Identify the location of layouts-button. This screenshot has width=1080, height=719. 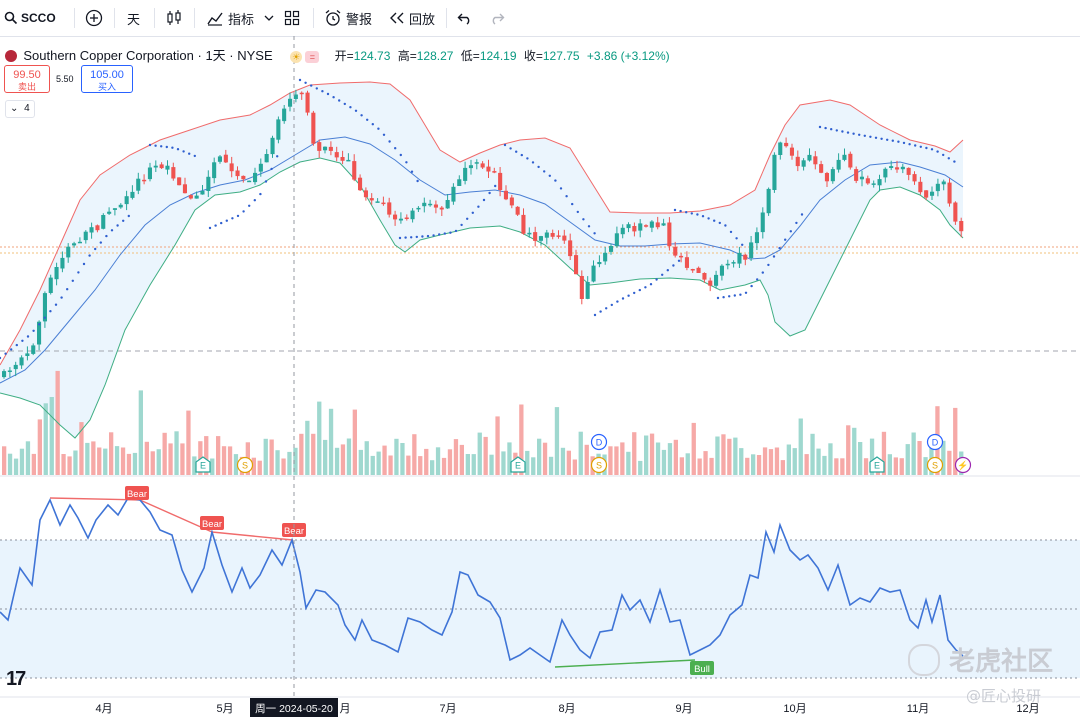
(292, 18).